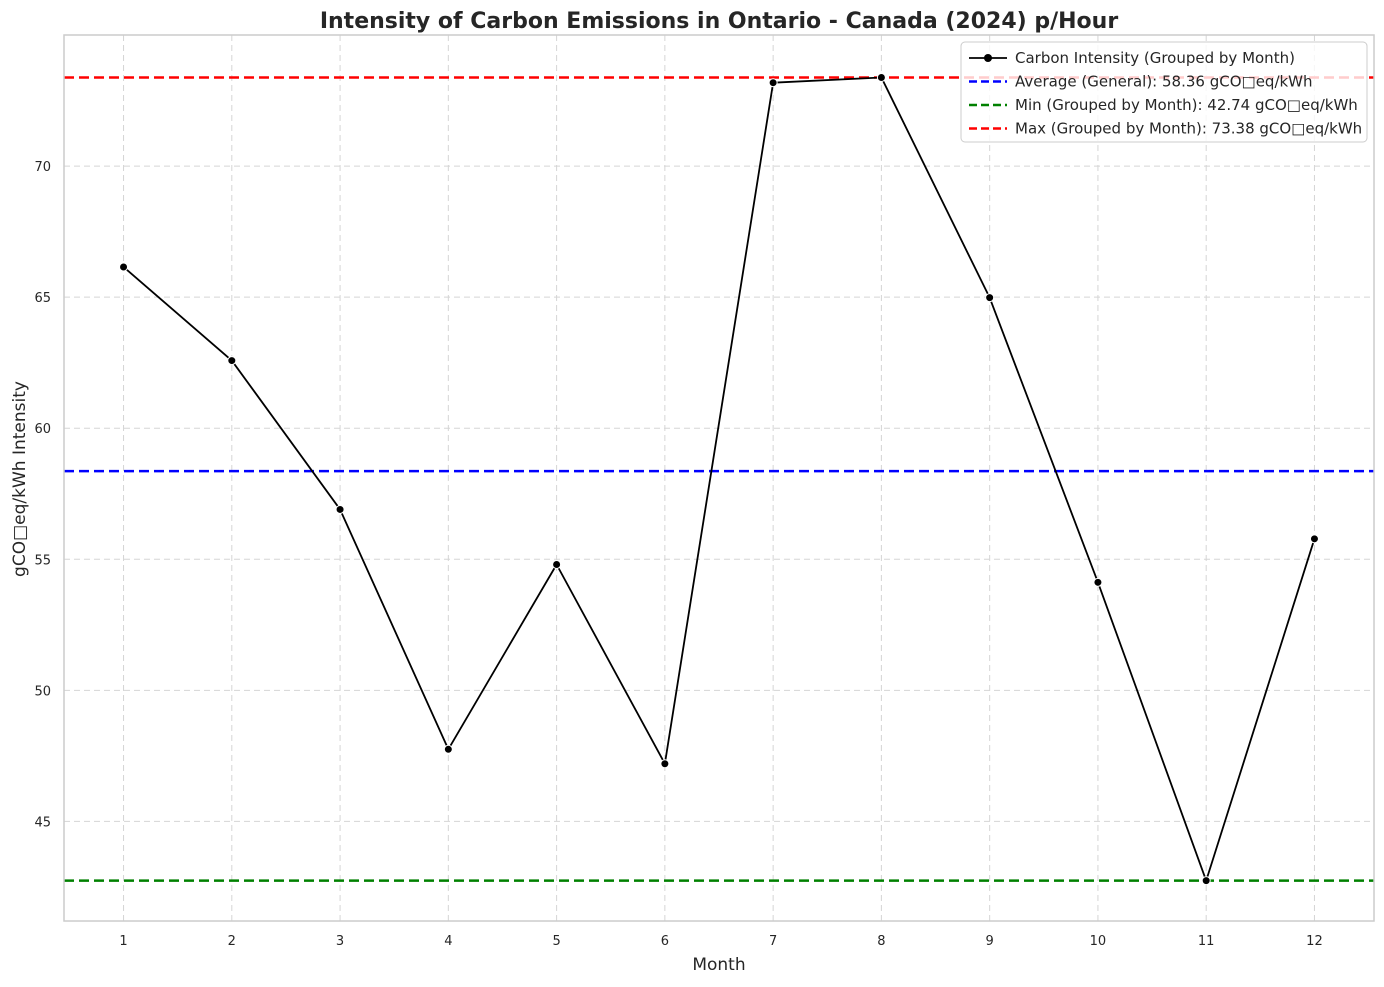 The image size is (1384, 987). I want to click on x-tick-label: 9, so click(990, 941).